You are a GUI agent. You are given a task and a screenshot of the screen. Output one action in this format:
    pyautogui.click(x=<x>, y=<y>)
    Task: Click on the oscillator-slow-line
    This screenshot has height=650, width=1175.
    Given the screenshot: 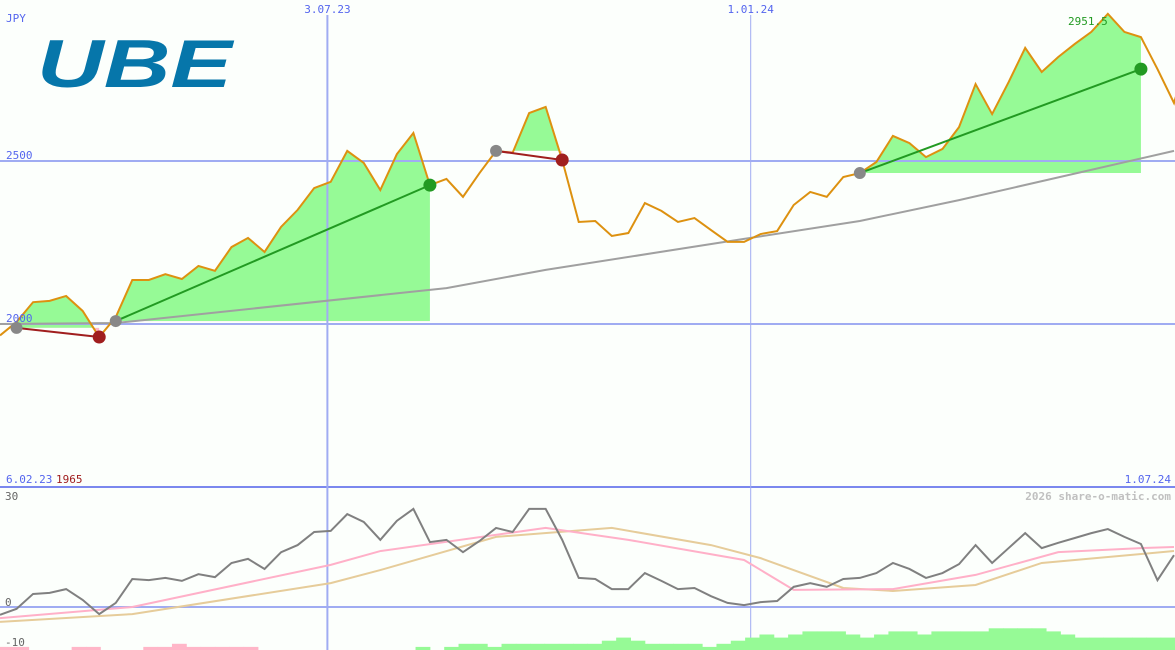 What is the action you would take?
    pyautogui.click(x=587, y=574)
    